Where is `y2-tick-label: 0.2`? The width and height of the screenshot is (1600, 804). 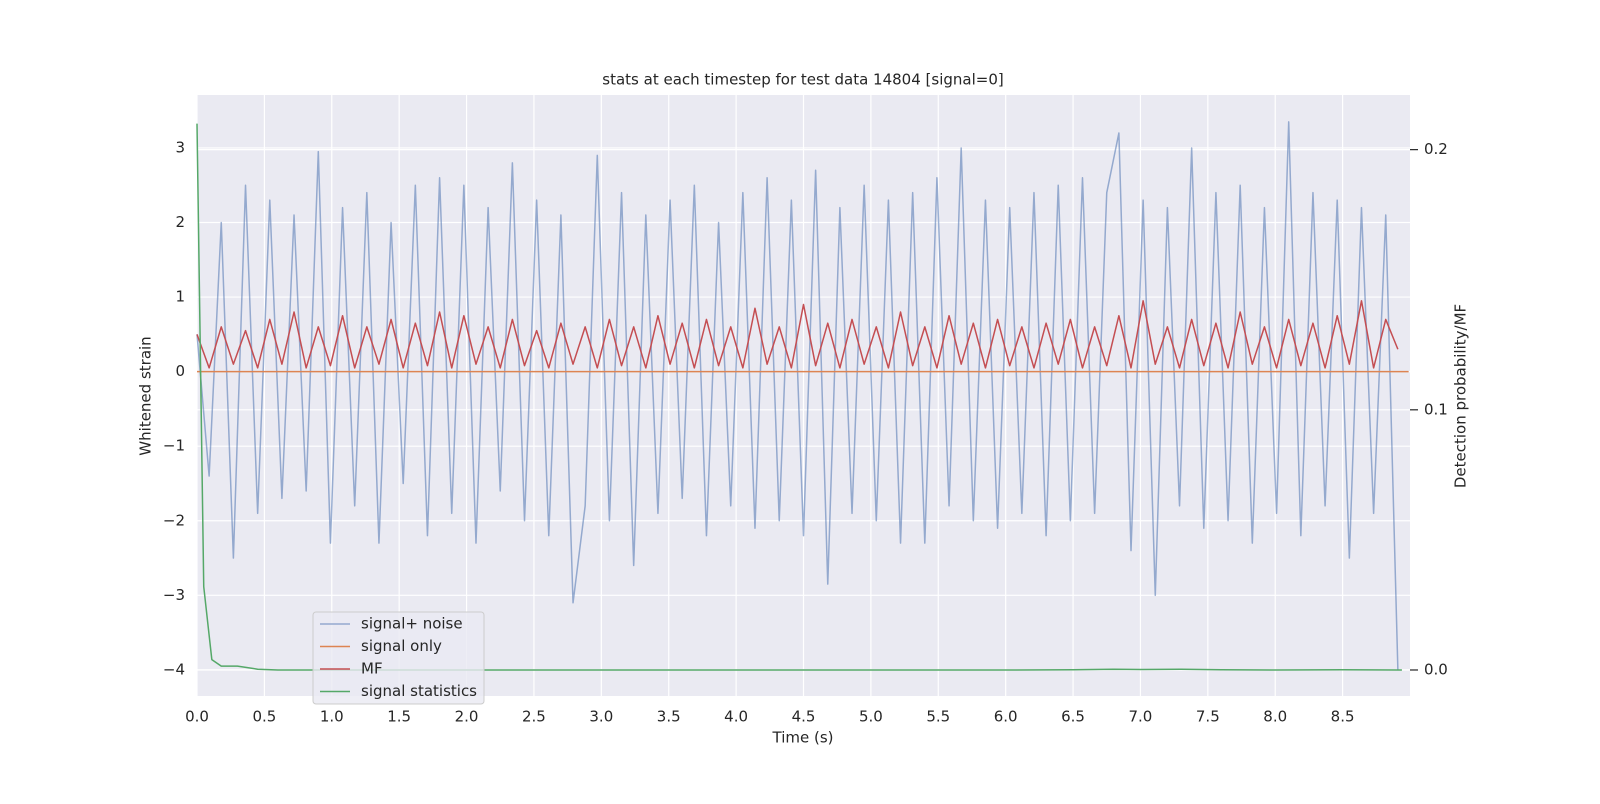
y2-tick-label: 0.2 is located at coordinates (1436, 149).